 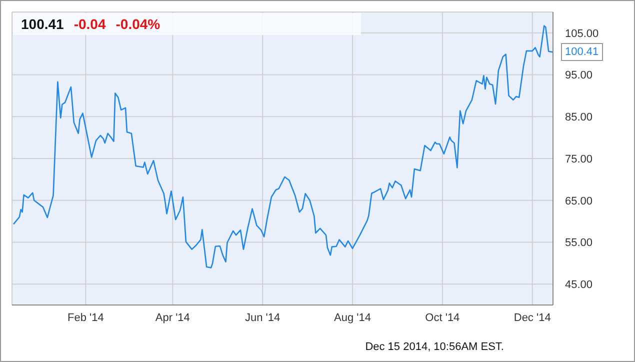 I want to click on y-tick-label: 85.00, so click(x=579, y=118).